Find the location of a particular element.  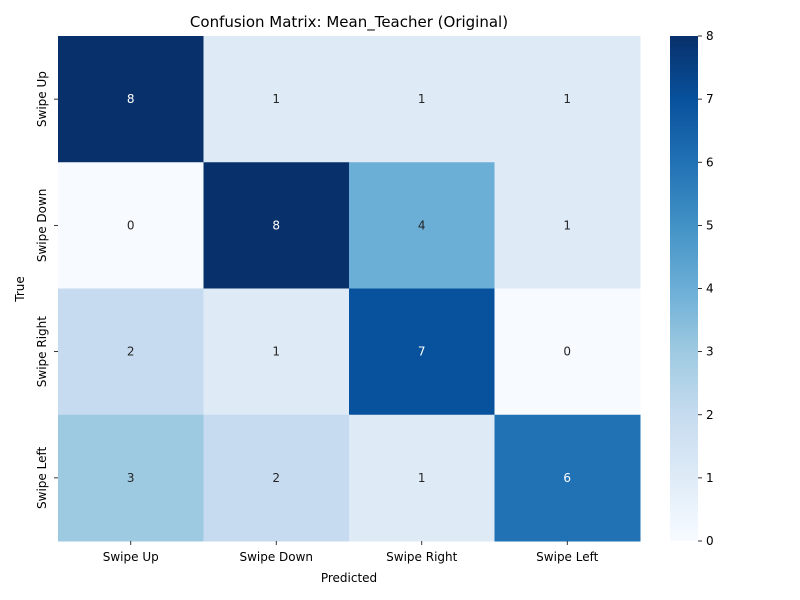

colorbar-tick-label: 3 is located at coordinates (710, 352).